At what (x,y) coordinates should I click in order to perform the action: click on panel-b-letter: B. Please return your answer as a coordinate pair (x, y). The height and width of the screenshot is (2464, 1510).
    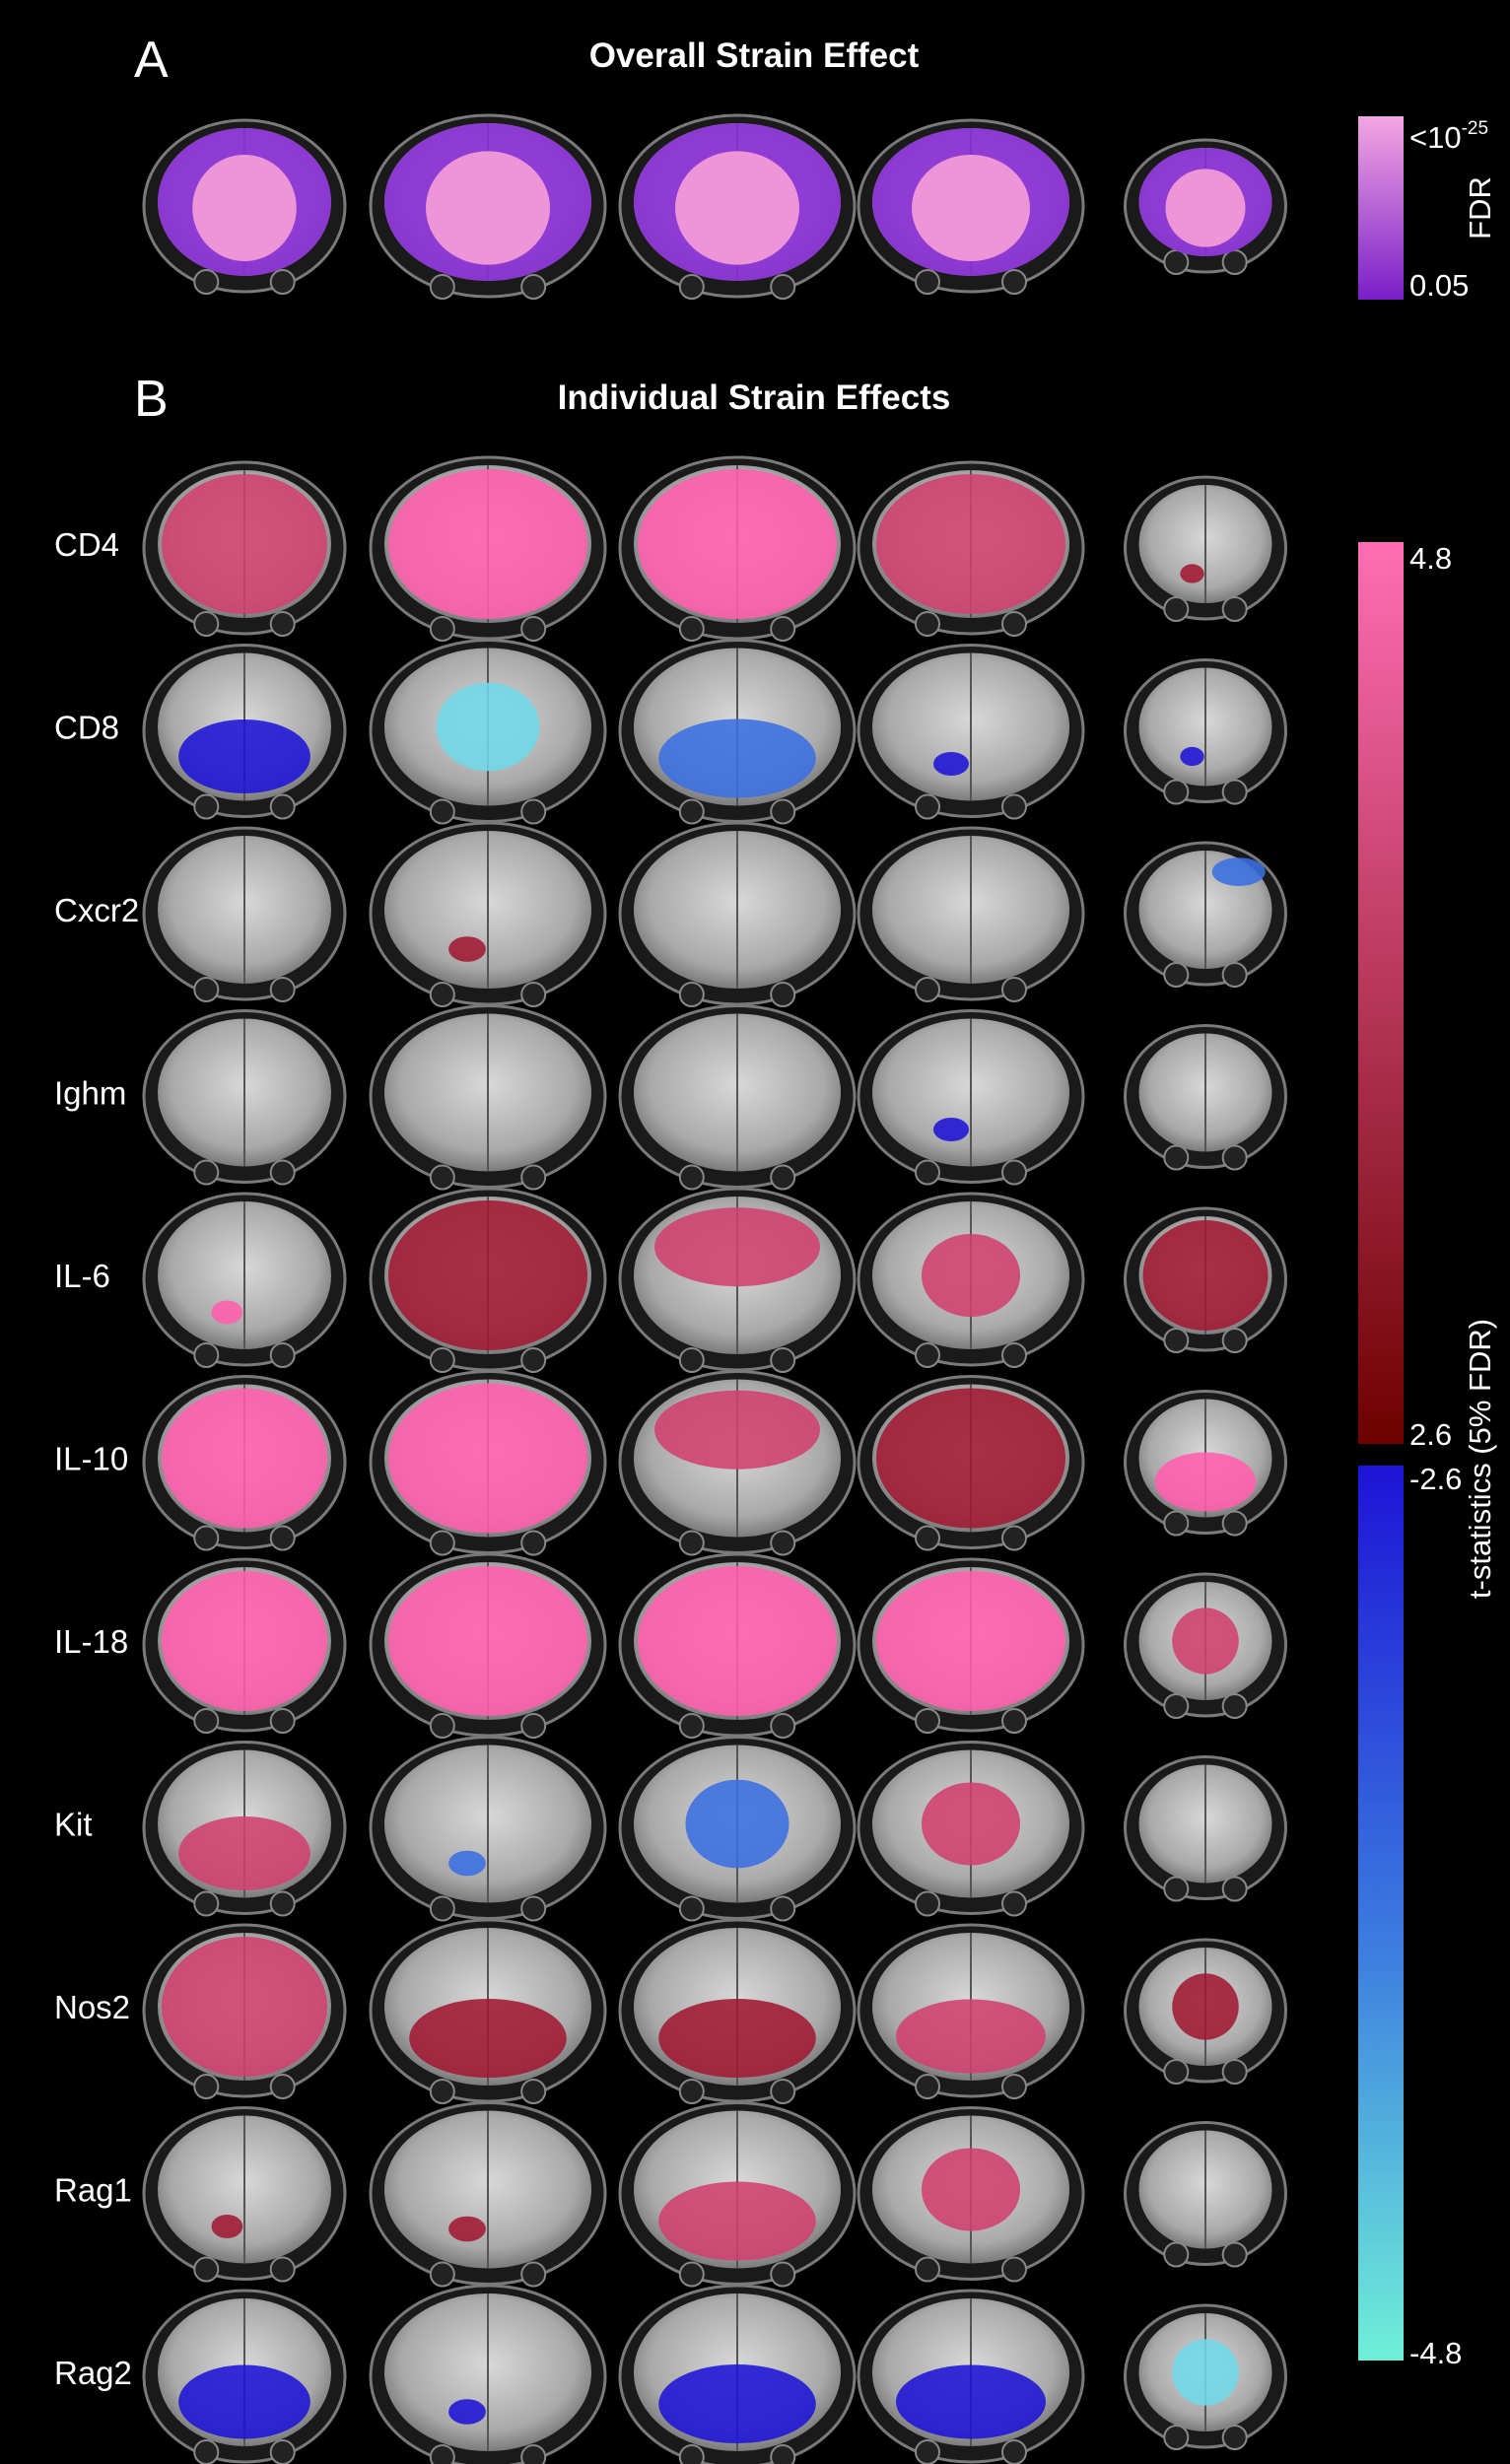
    Looking at the image, I should click on (151, 399).